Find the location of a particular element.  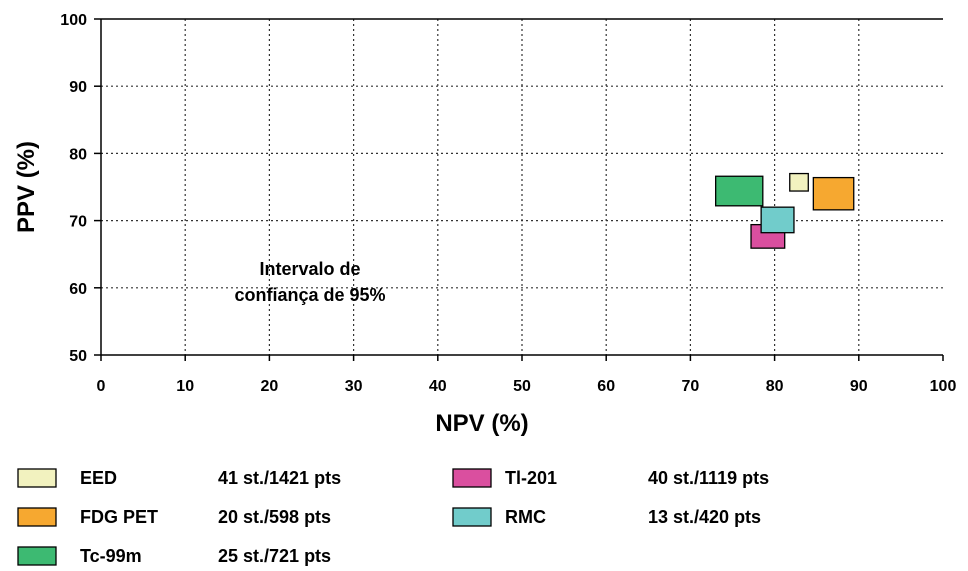

legend-detail-rmc: 13 st./420 pts is located at coordinates (704, 517).